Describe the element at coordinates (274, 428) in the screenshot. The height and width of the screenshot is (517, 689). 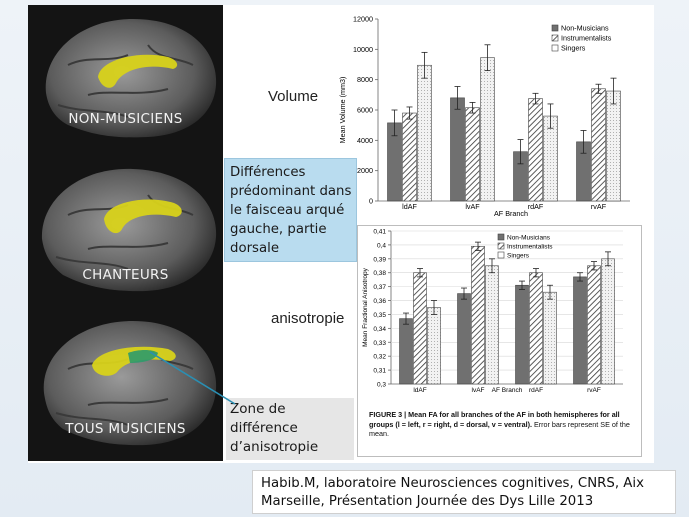
I see `callout-zone-difference: Zone de différence d’anisotropie` at that location.